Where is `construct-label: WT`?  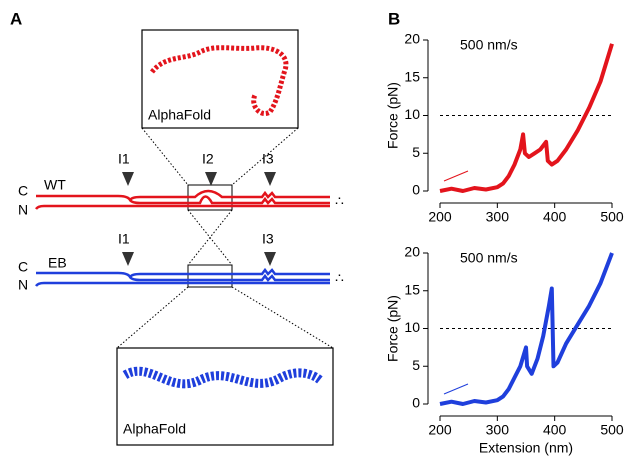
construct-label: WT is located at coordinates (55, 185).